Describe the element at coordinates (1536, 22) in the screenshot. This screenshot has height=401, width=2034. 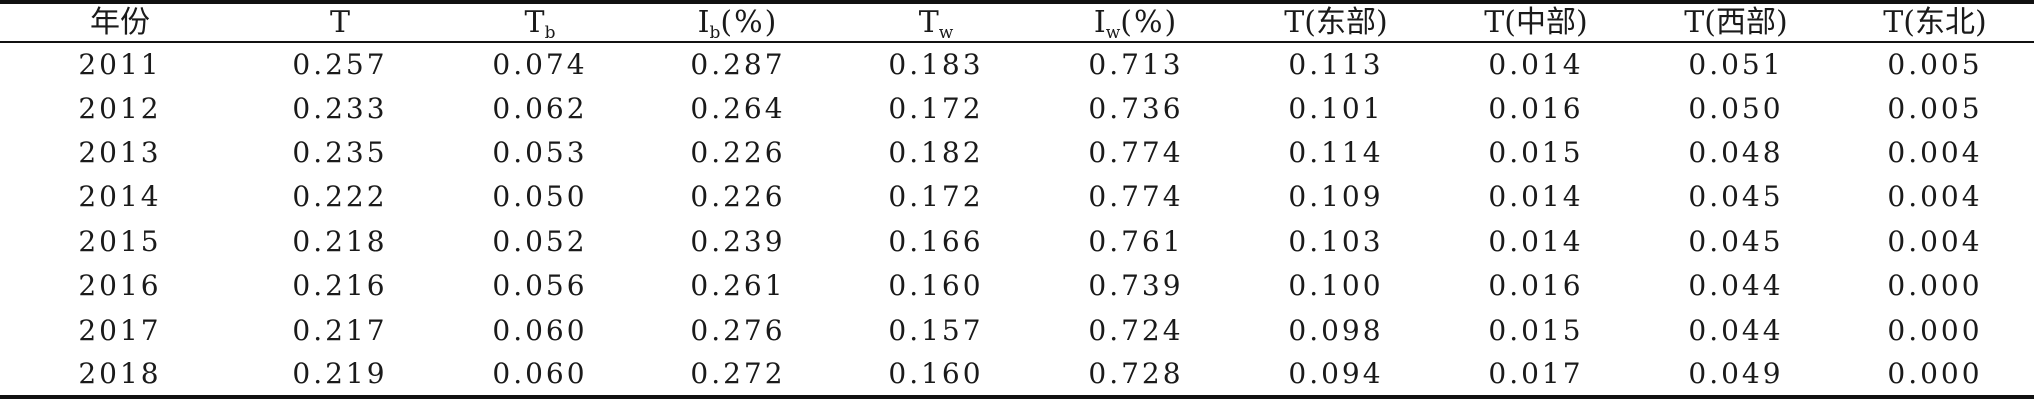
I see `column-header-t-central: T(中部)` at that location.